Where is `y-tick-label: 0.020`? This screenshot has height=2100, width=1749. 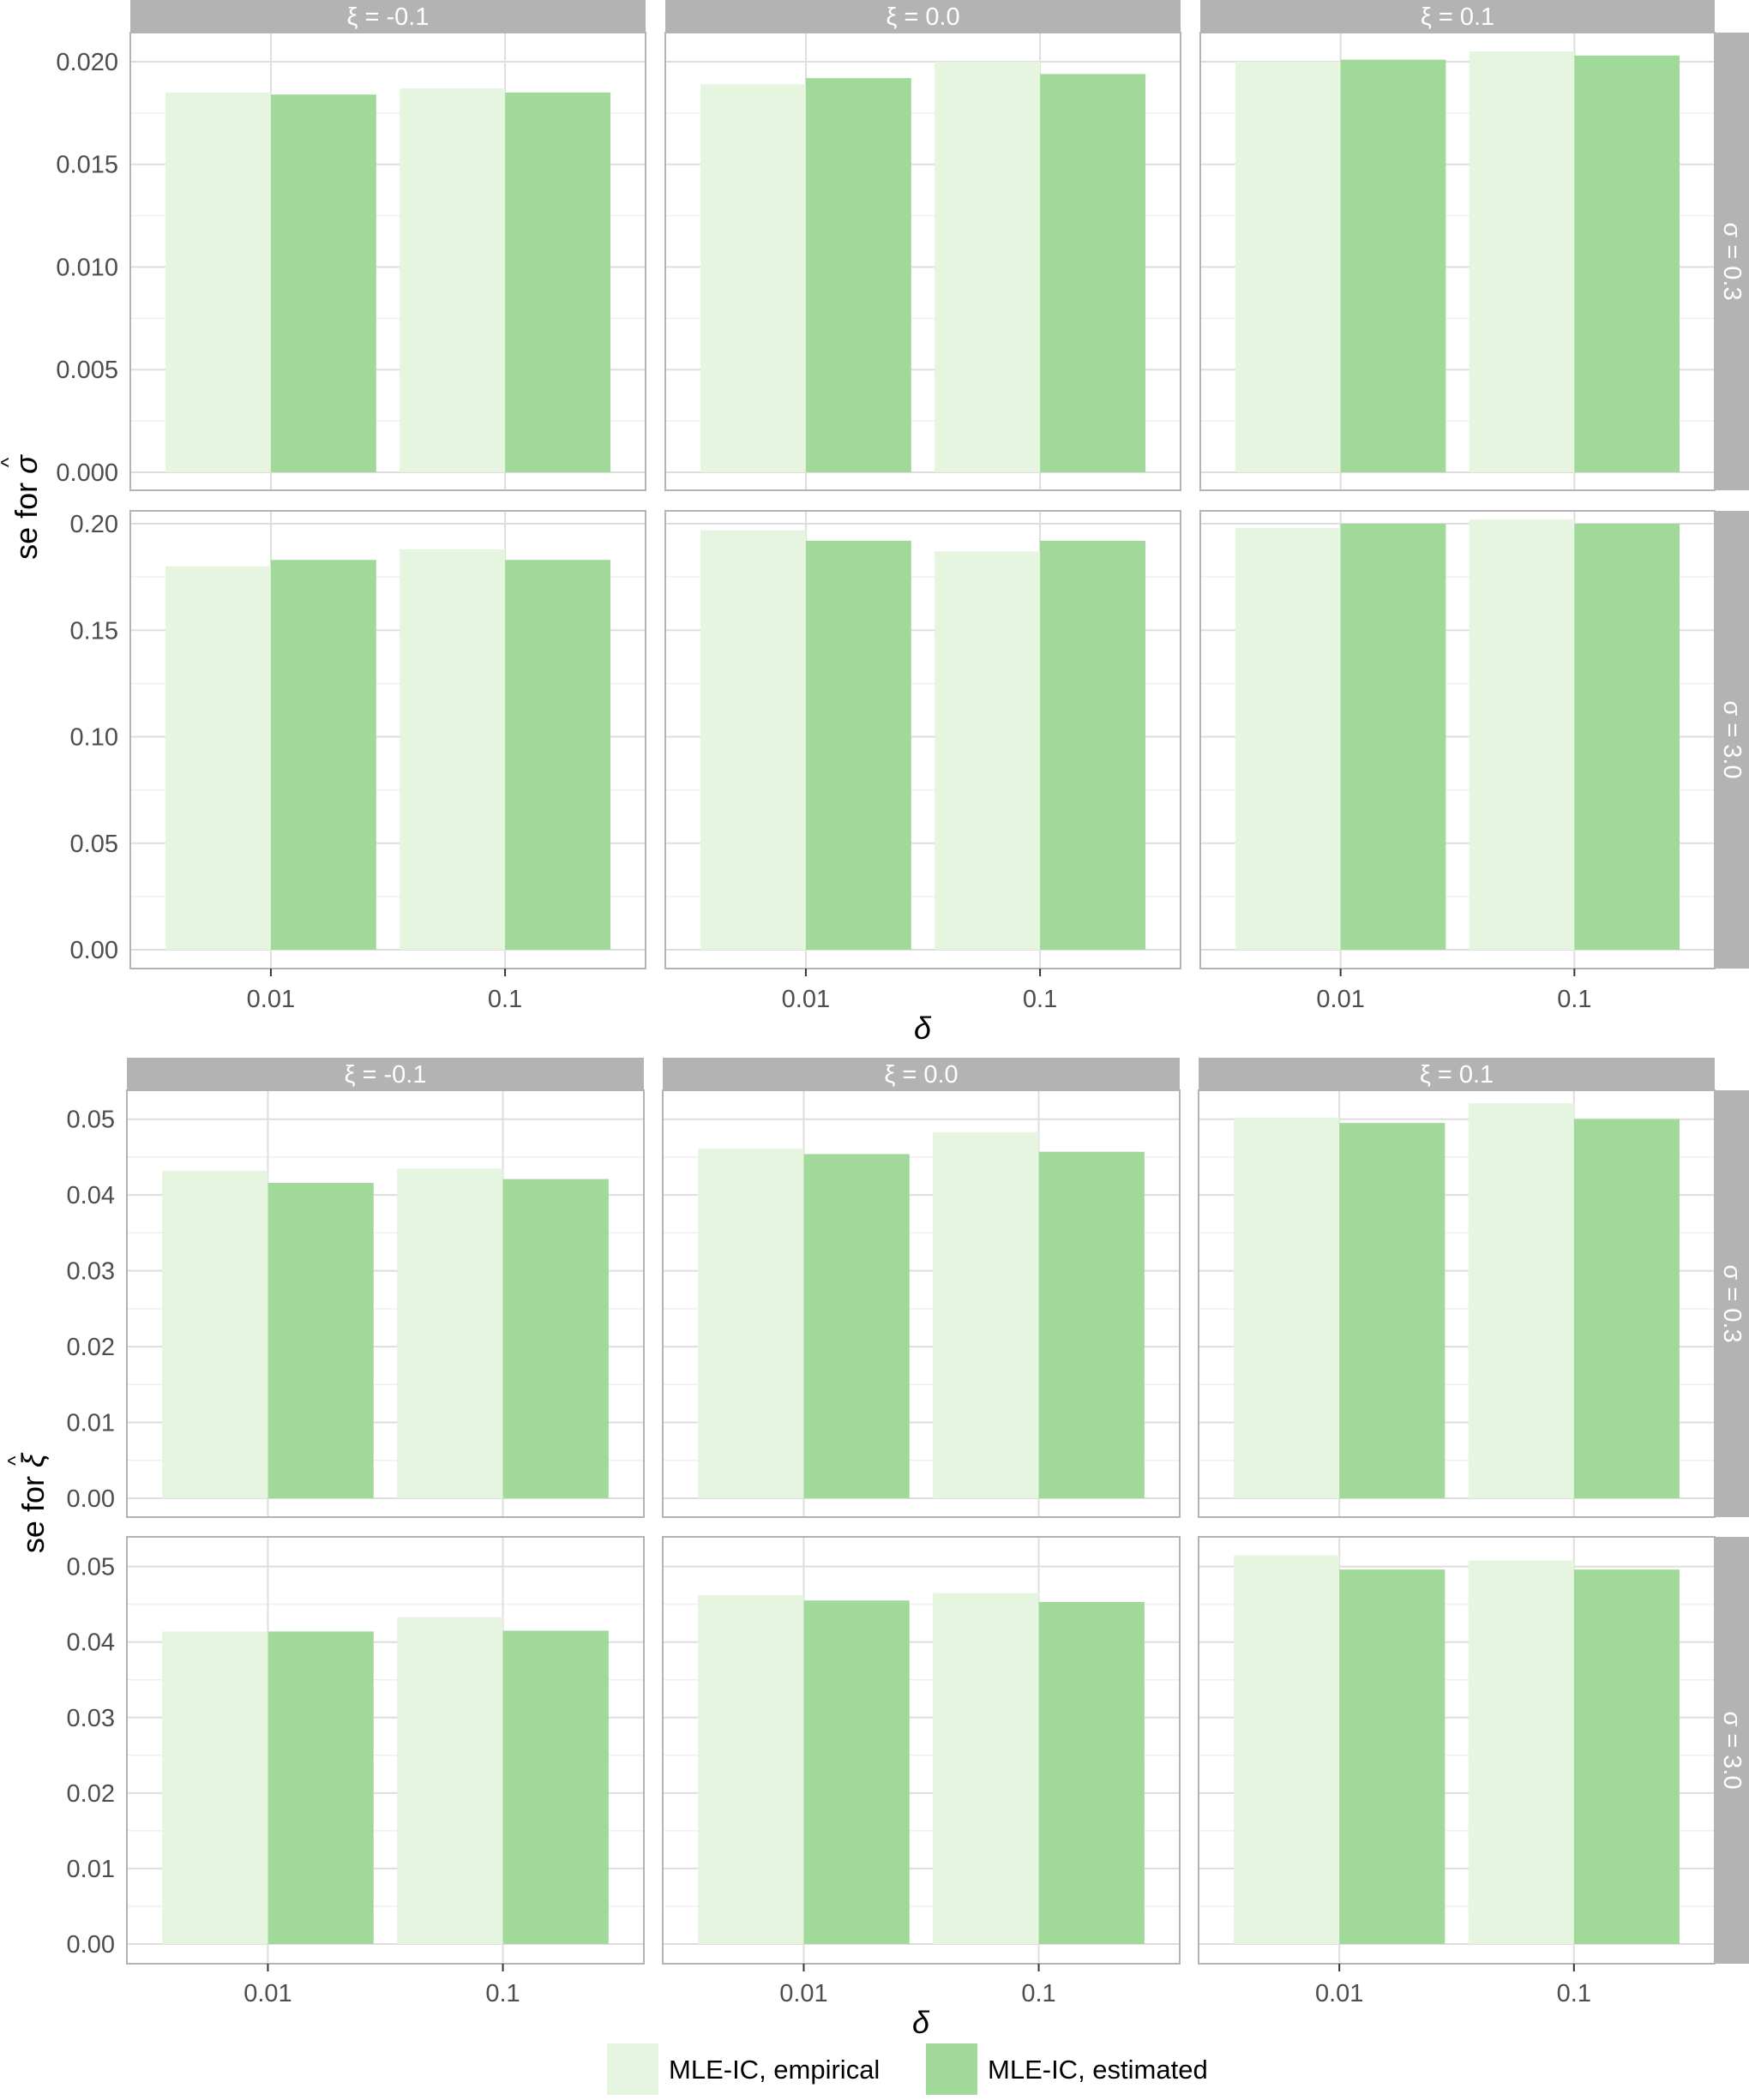 y-tick-label: 0.020 is located at coordinates (87, 62).